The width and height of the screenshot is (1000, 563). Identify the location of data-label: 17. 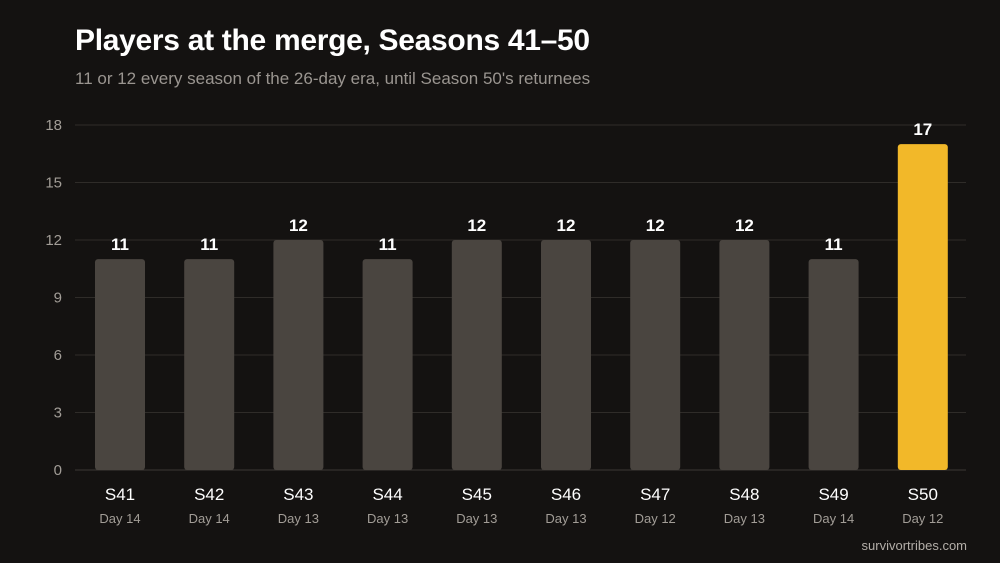
(922, 129).